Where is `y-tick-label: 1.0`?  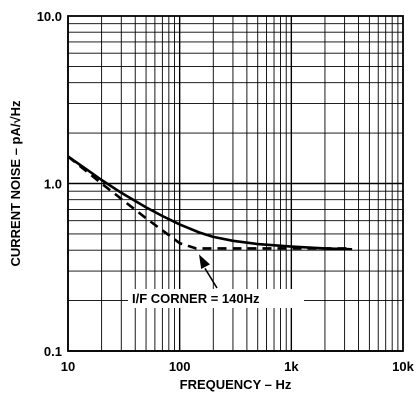 y-tick-label: 1.0 is located at coordinates (53, 184).